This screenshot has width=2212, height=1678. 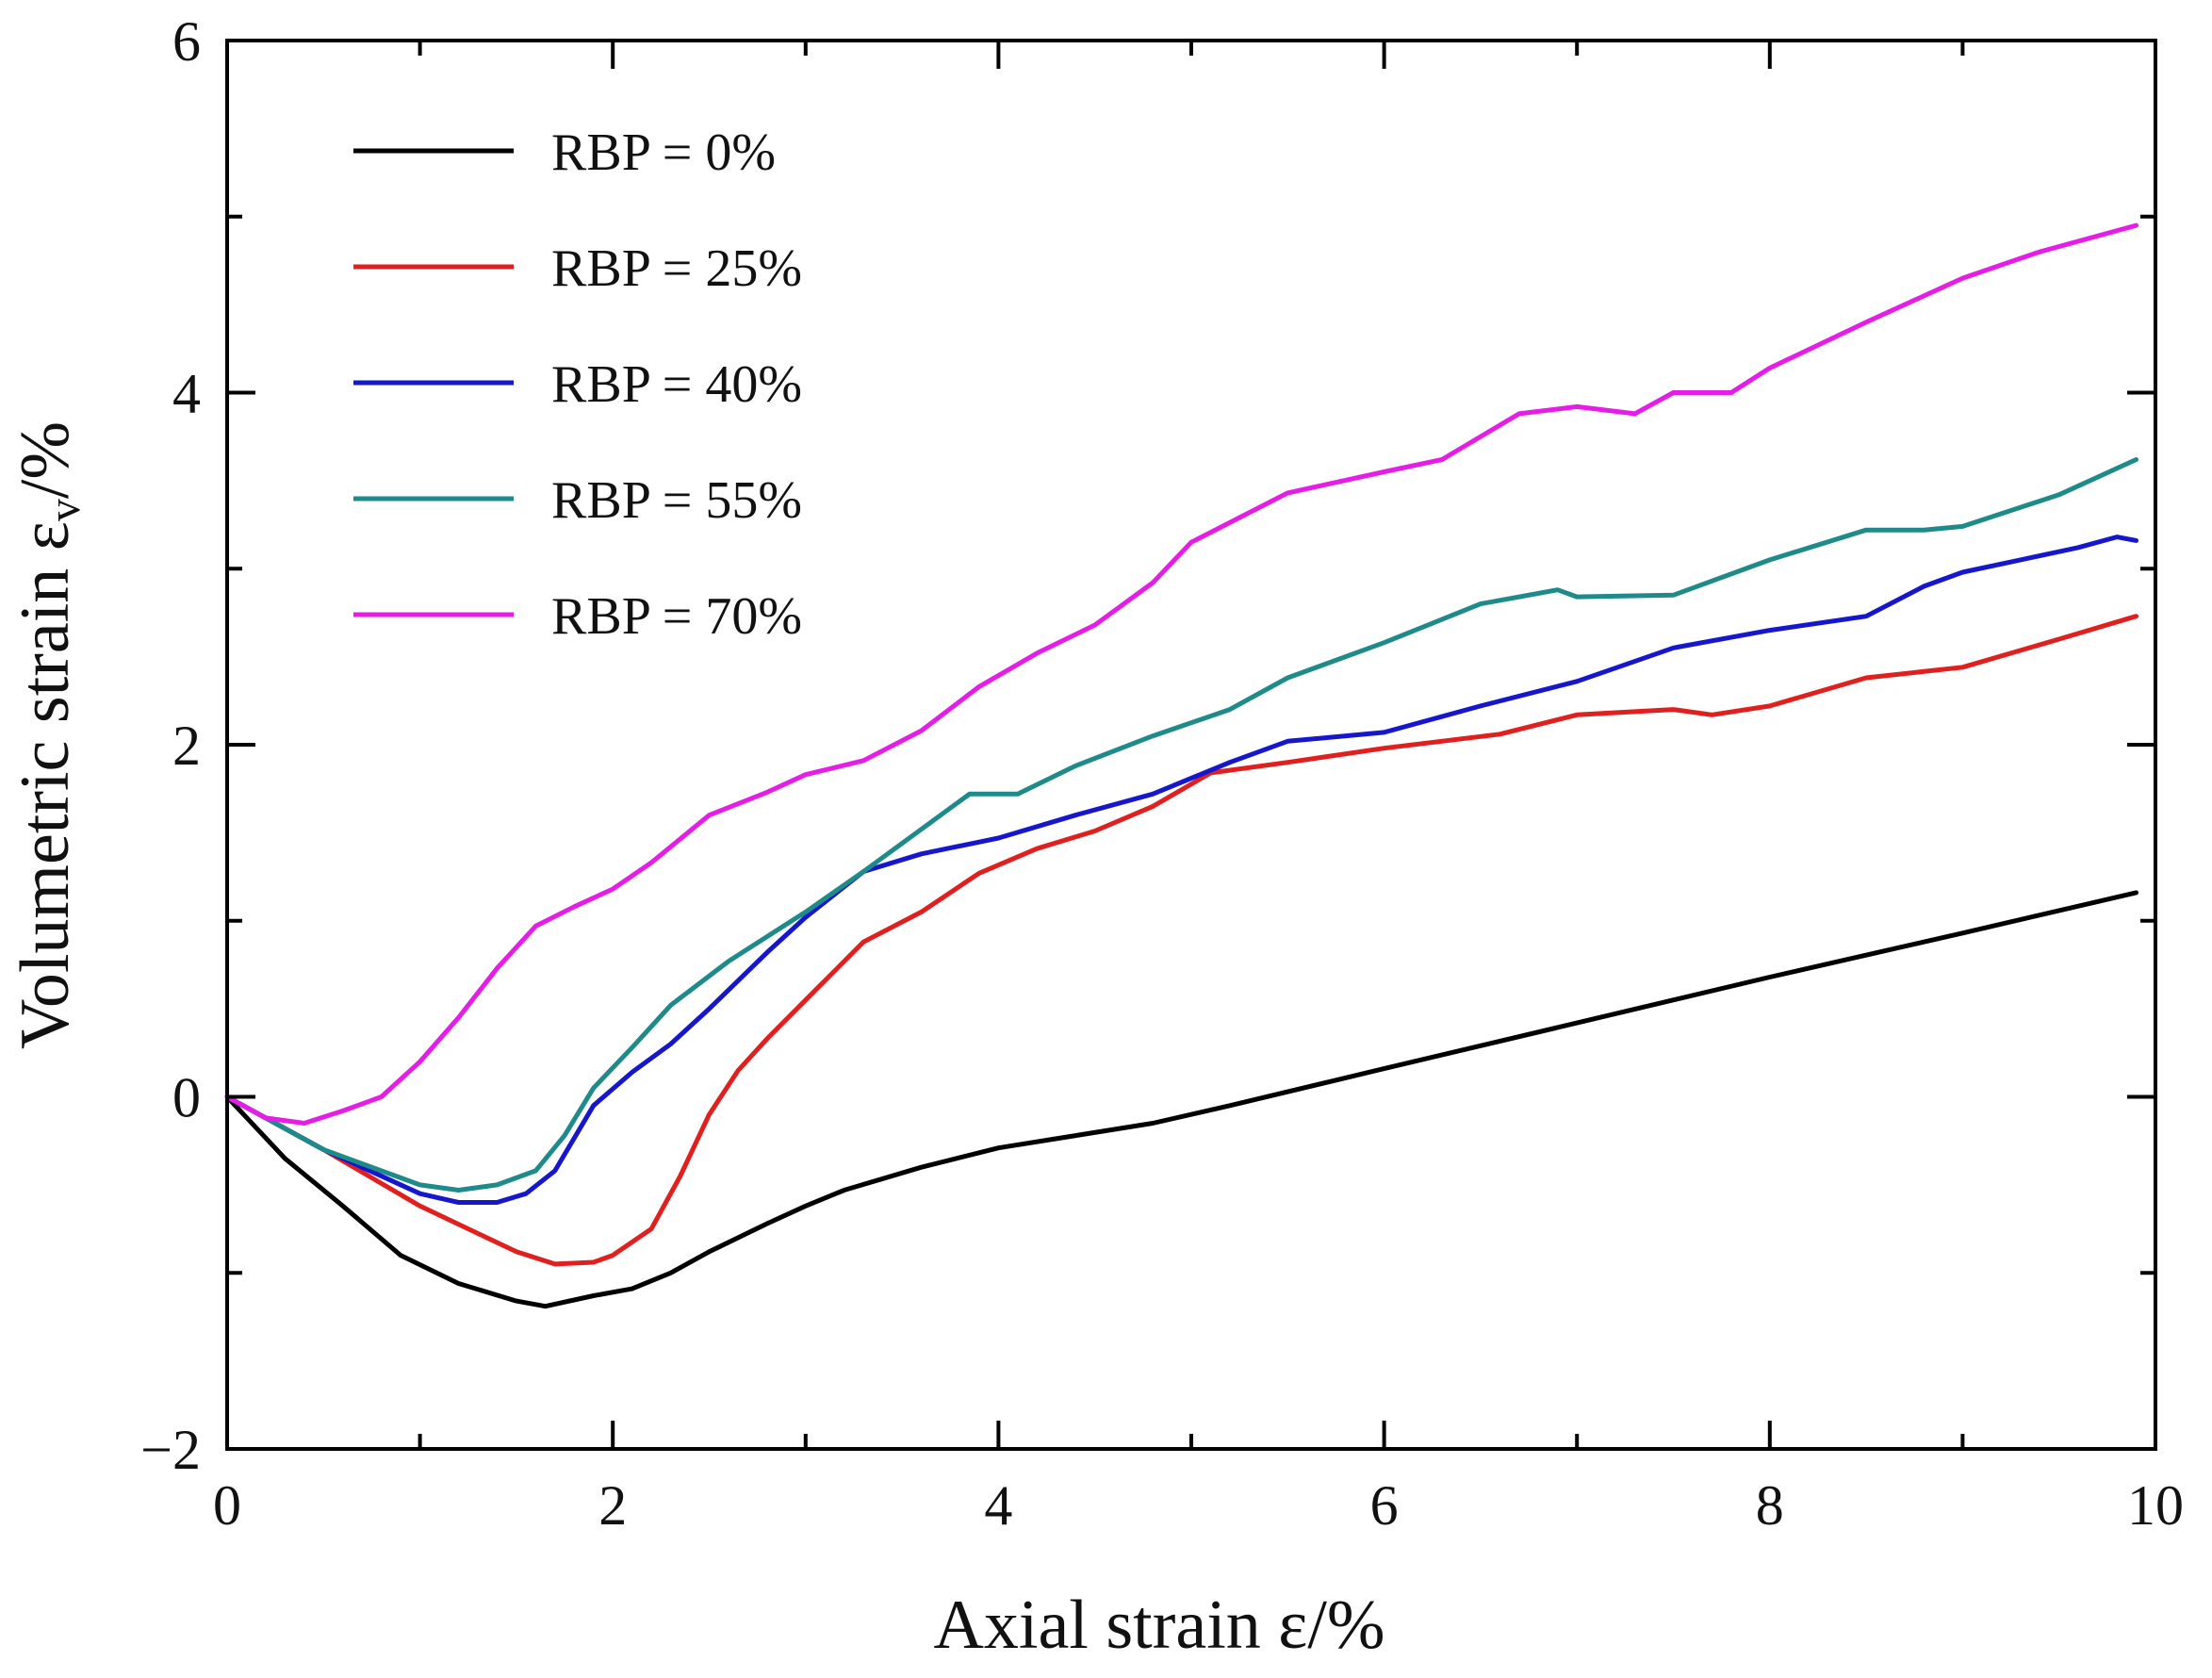 What do you see at coordinates (45, 785) in the screenshot?
I see `y-axis-title-main: Volumetric strain ε` at bounding box center [45, 785].